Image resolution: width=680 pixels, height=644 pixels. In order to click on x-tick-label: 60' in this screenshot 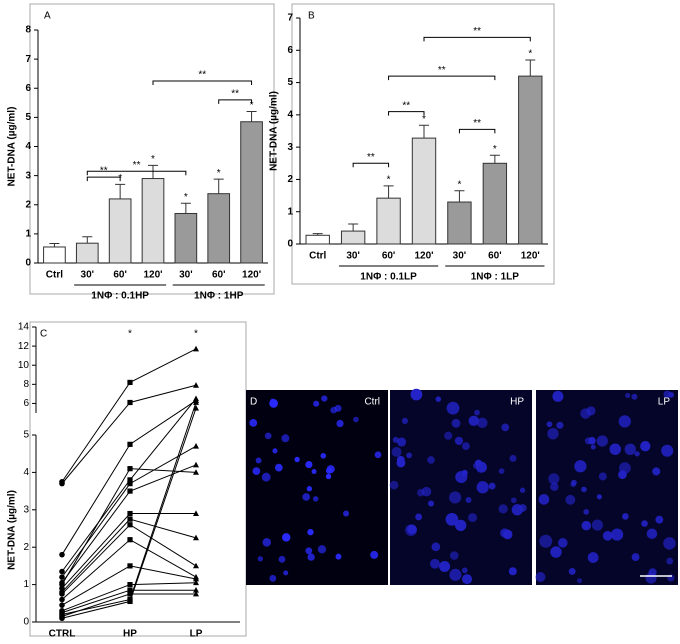, I will do `click(389, 256)`.